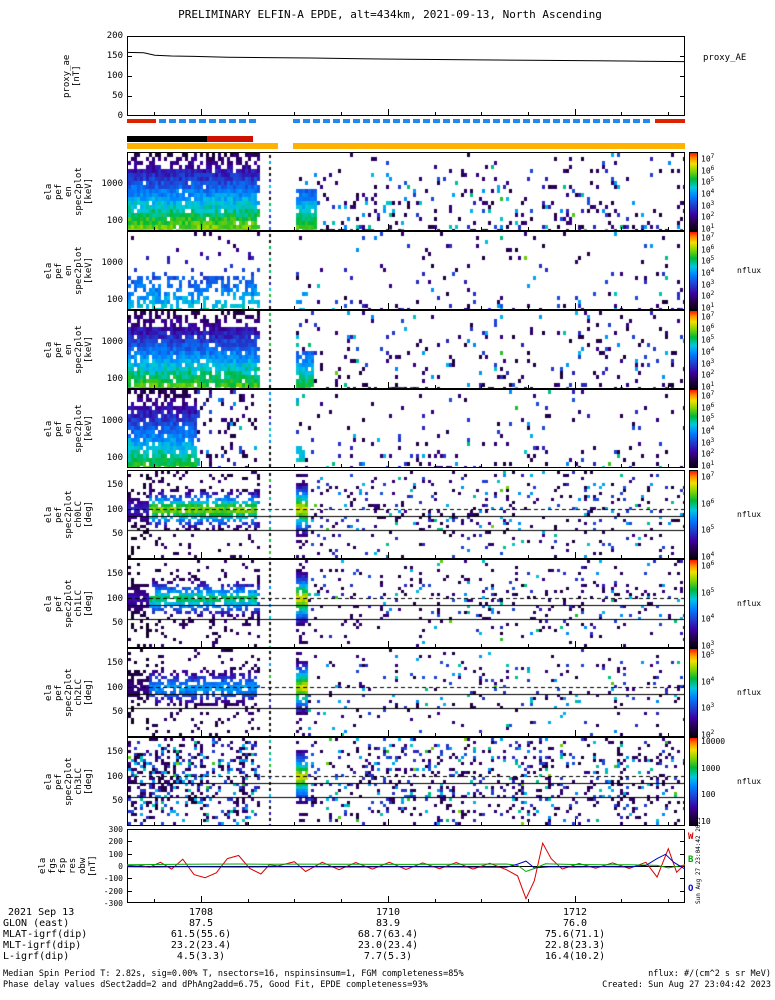 The height and width of the screenshot is (1000, 775). Describe the element at coordinates (708, 556) in the screenshot. I see `colorbar-tick-label: 10⁴` at that location.